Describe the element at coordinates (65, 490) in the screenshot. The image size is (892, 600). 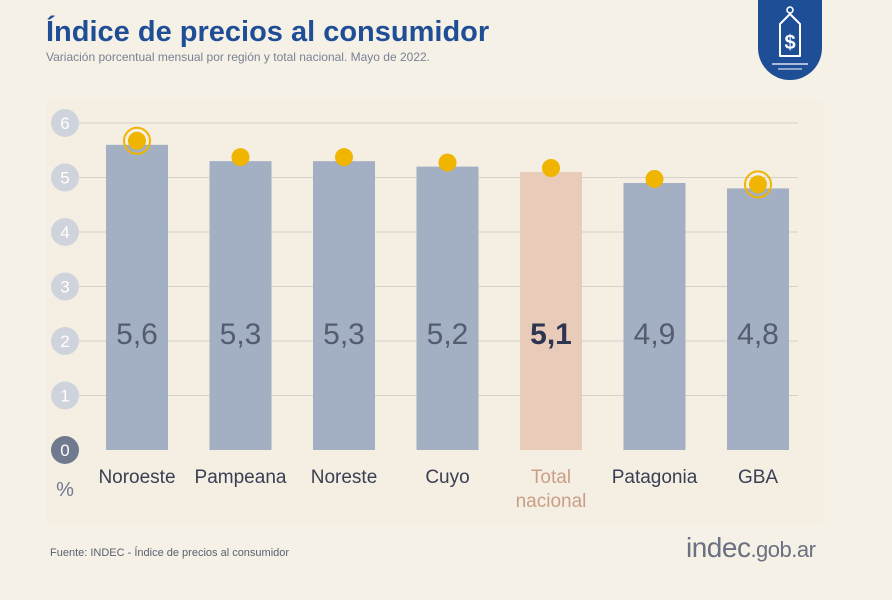
I see `y-axis-unit-label: %` at that location.